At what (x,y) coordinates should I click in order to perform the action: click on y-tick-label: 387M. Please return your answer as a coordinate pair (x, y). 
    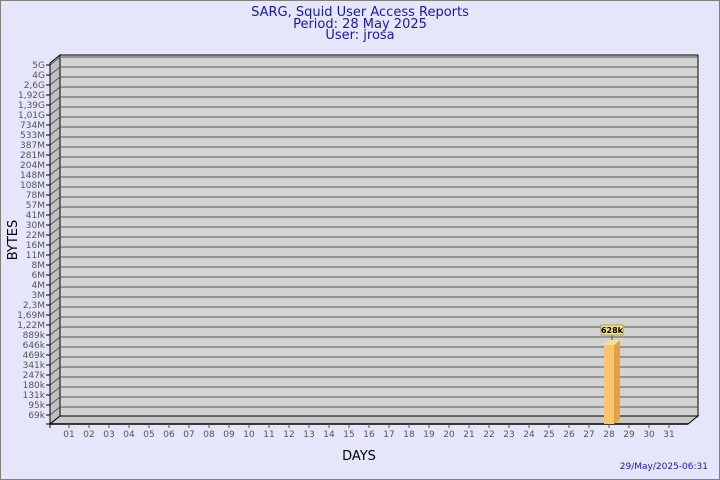
    Looking at the image, I should click on (32, 146).